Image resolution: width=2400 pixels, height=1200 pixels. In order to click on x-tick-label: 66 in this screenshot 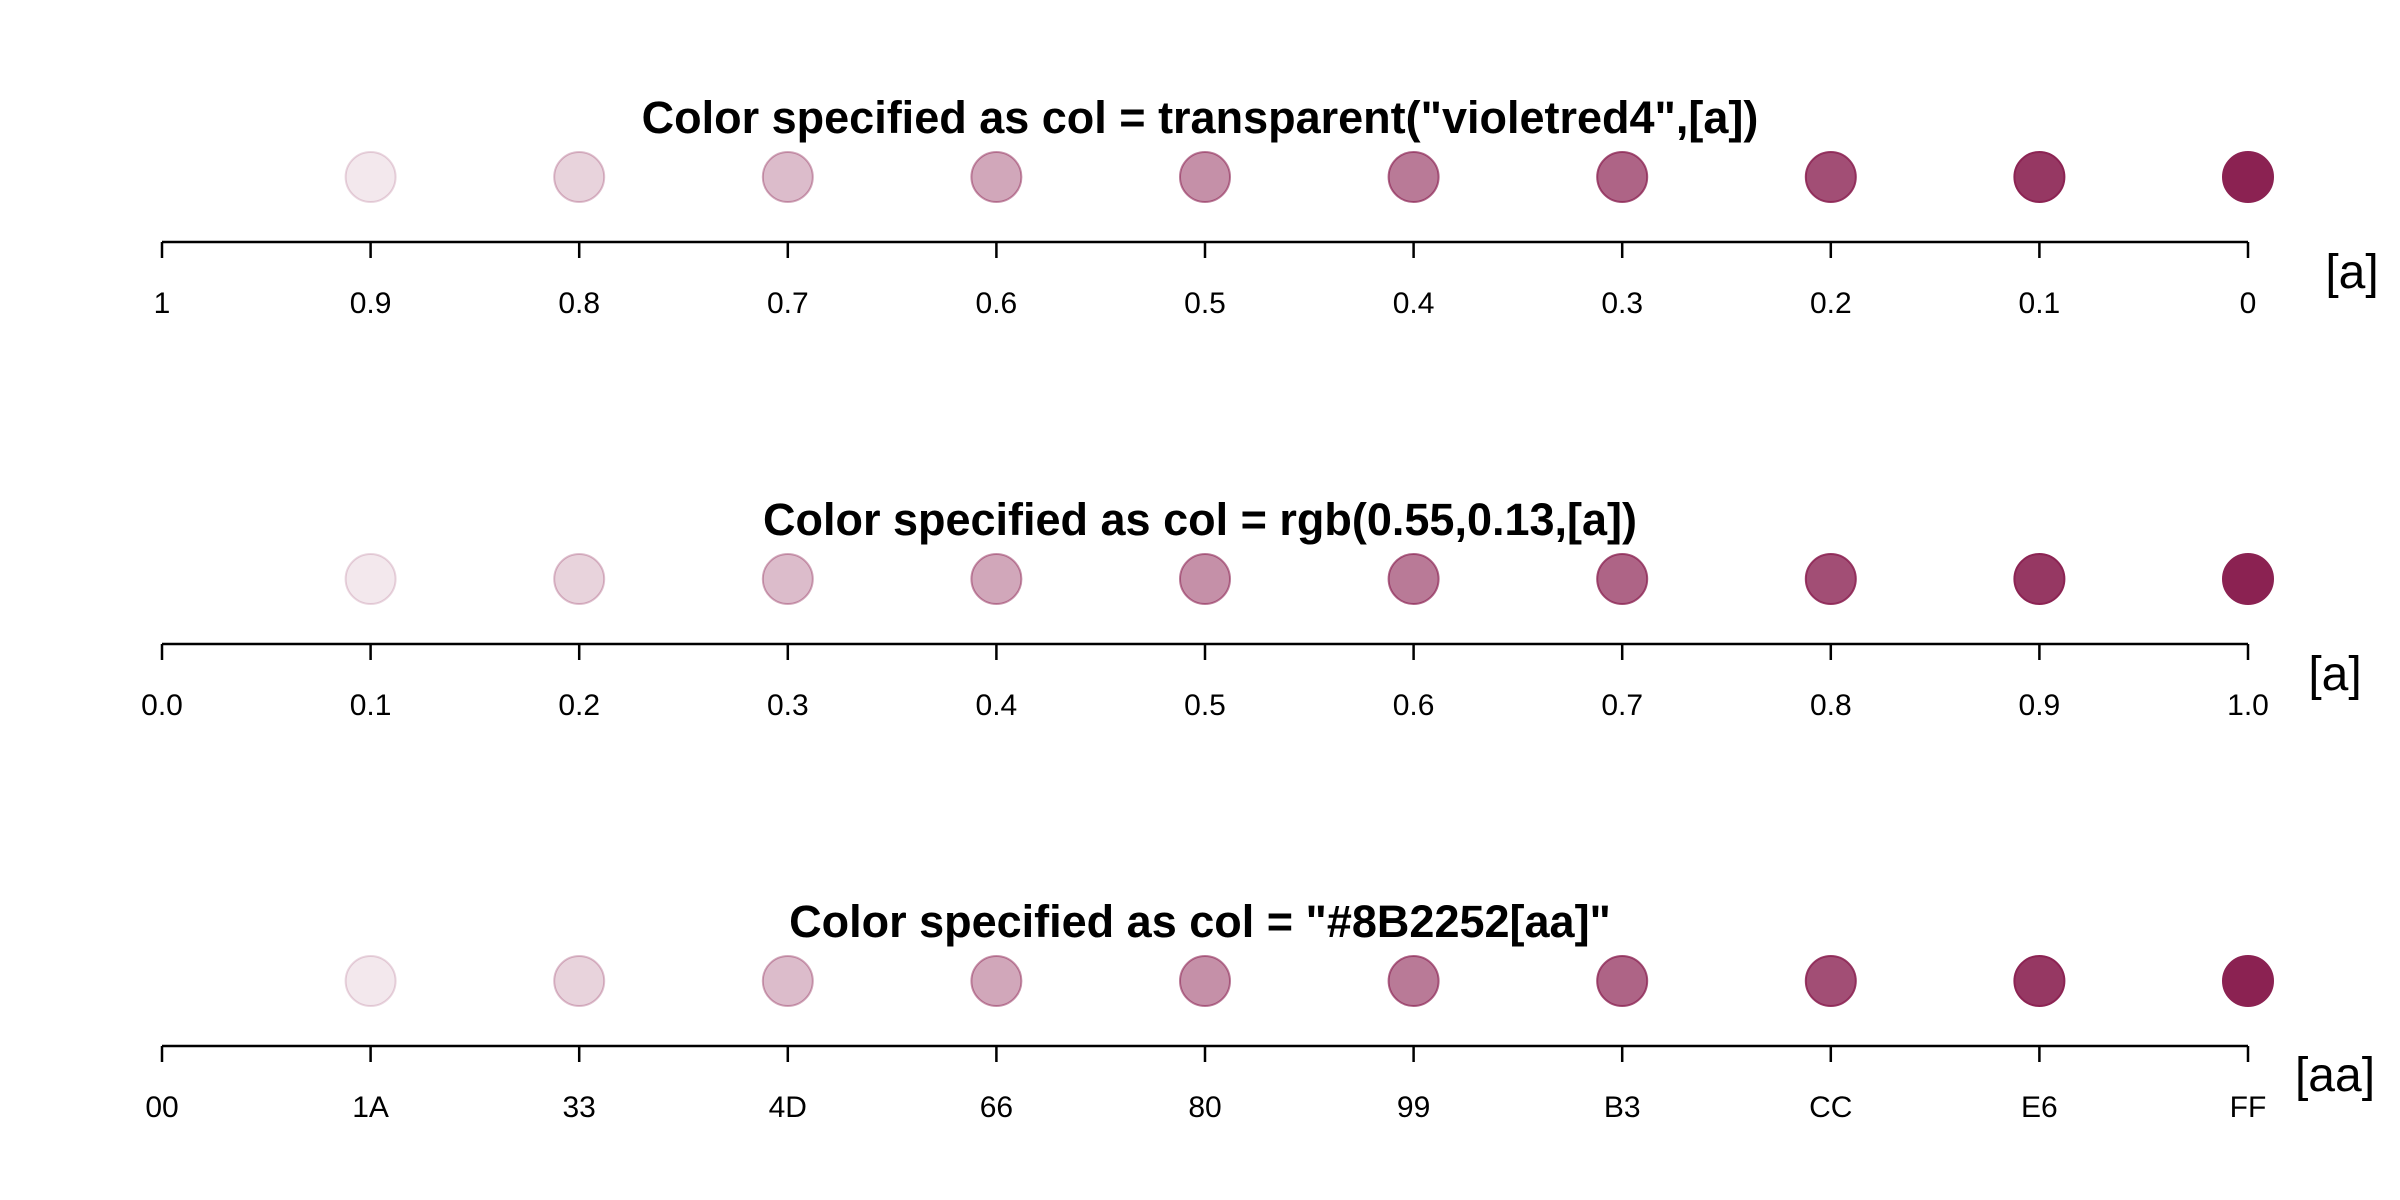, I will do `click(996, 1107)`.